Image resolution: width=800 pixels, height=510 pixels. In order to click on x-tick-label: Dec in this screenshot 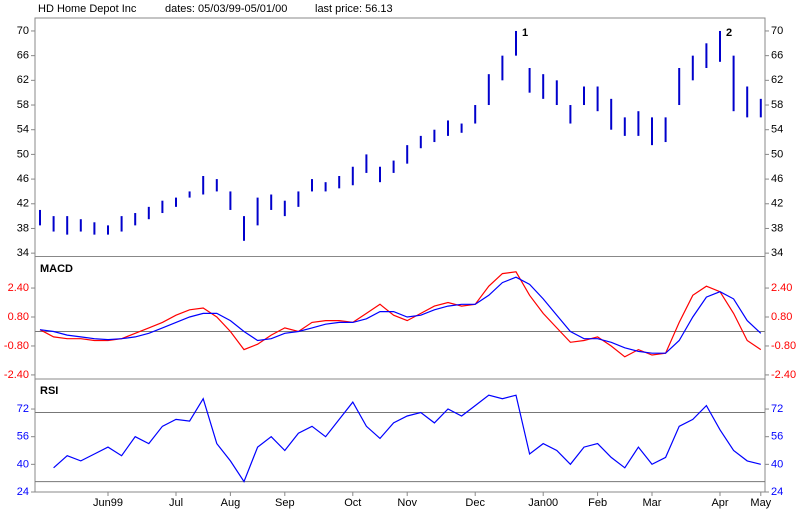, I will do `click(475, 503)`.